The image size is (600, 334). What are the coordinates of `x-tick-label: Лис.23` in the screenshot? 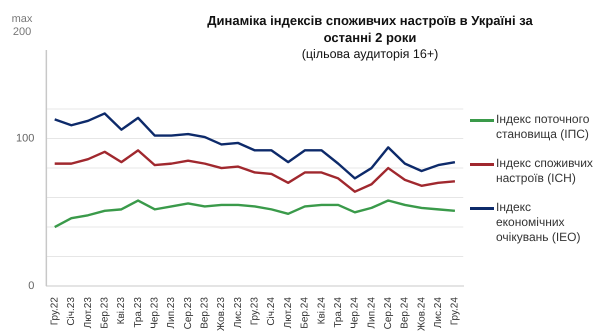 It's located at (238, 312).